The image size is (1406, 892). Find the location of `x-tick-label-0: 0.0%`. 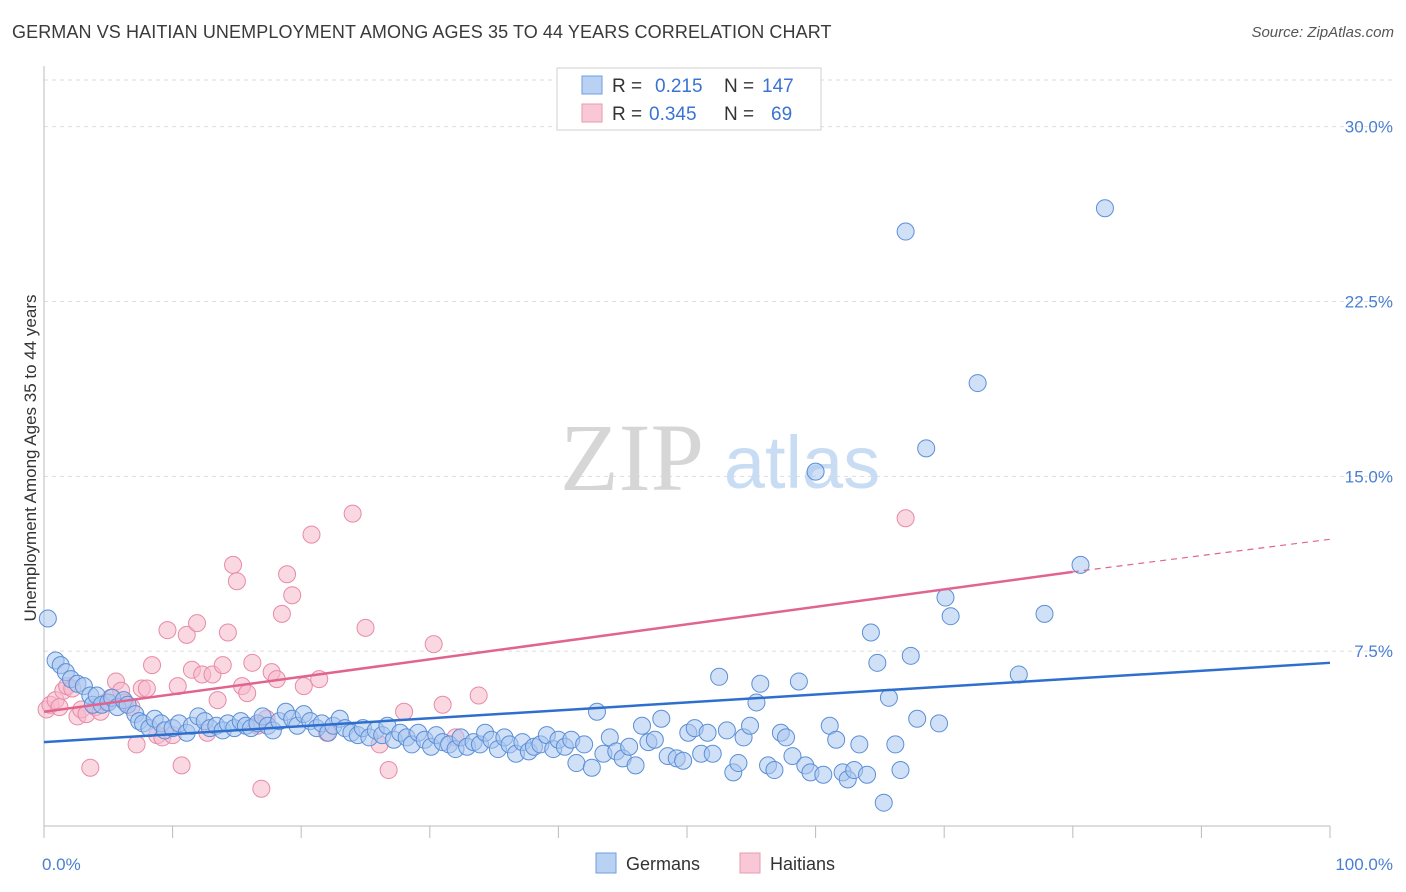

x-tick-label-0: 0.0% is located at coordinates (61, 864).